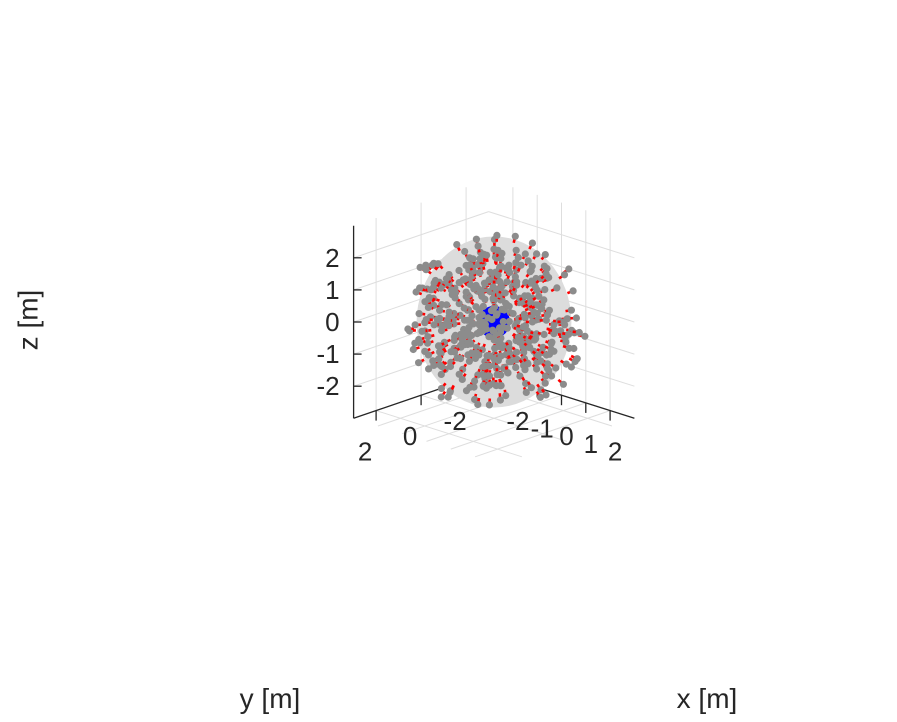 The height and width of the screenshot is (722, 897). What do you see at coordinates (332, 290) in the screenshot?
I see `z-tick-label: 1` at bounding box center [332, 290].